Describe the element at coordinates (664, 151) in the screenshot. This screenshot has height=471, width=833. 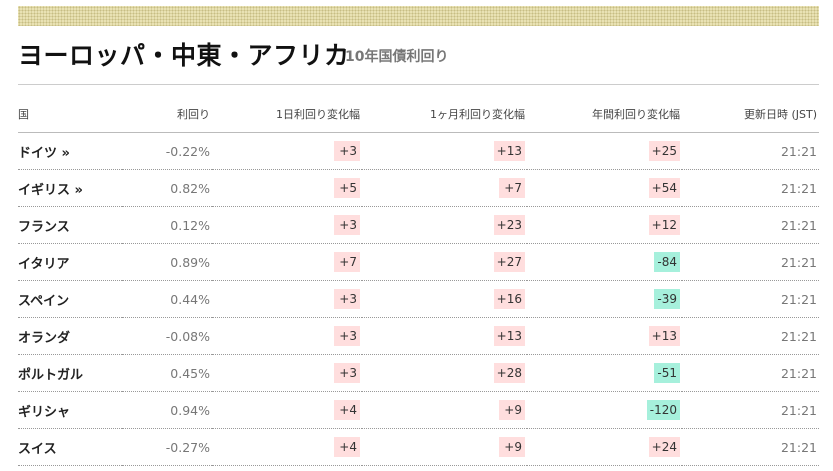
I see `change-badge: +25` at that location.